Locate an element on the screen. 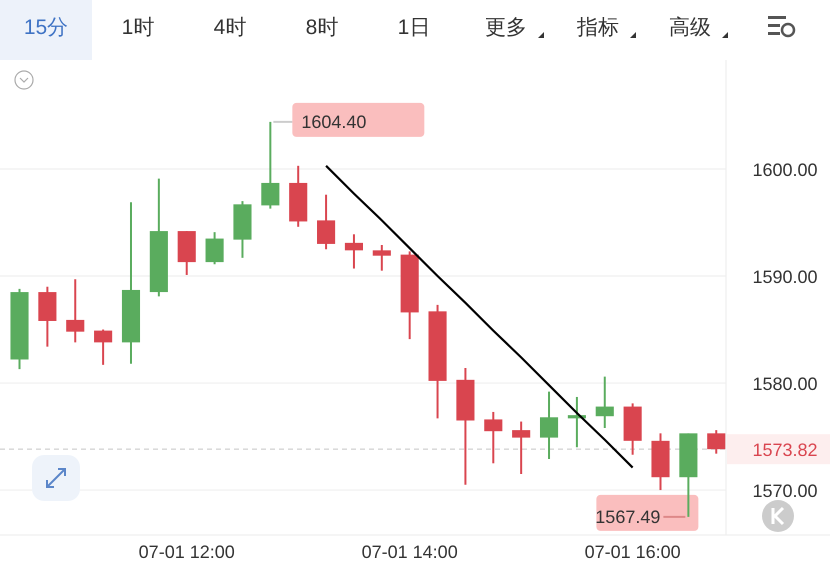 The height and width of the screenshot is (566, 830). text: 更多 is located at coordinates (506, 27).